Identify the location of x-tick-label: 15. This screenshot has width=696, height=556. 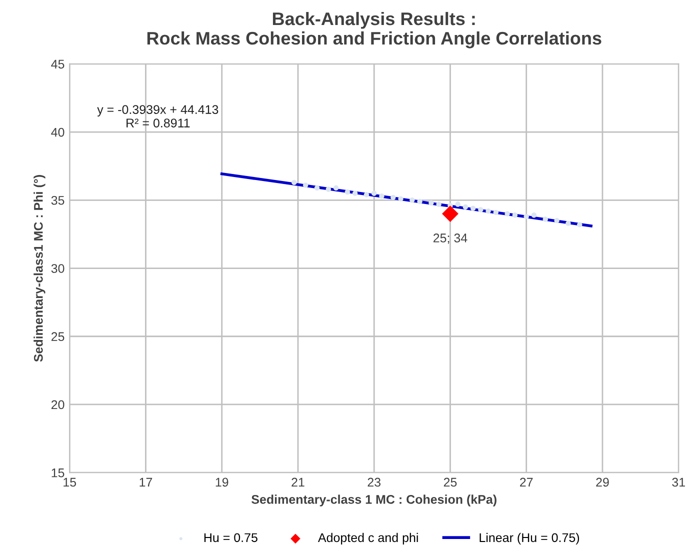
(70, 482).